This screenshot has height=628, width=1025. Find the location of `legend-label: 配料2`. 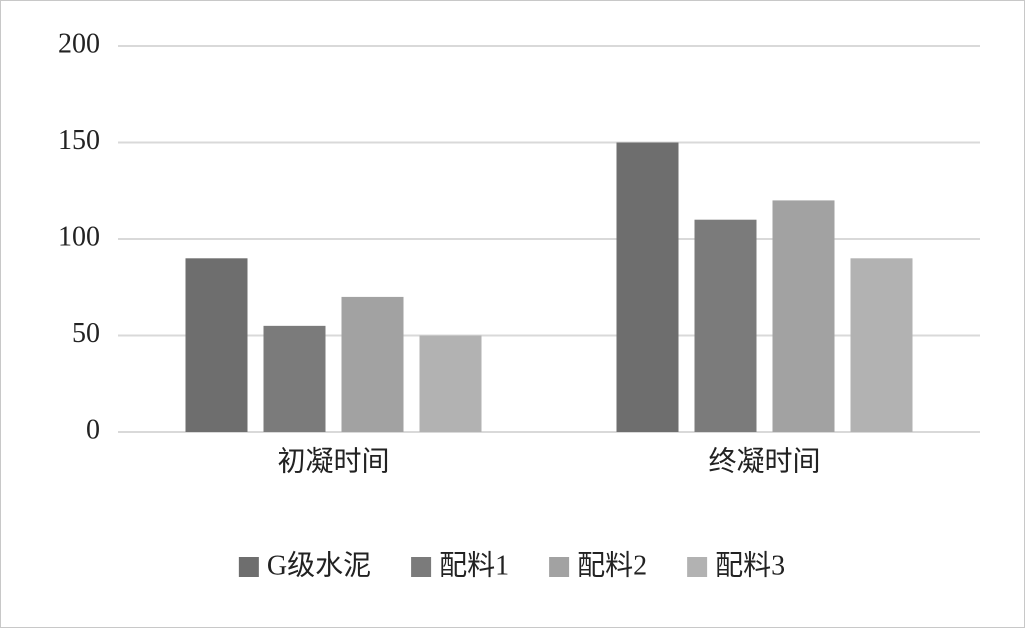

legend-label: 配料2 is located at coordinates (612, 565).